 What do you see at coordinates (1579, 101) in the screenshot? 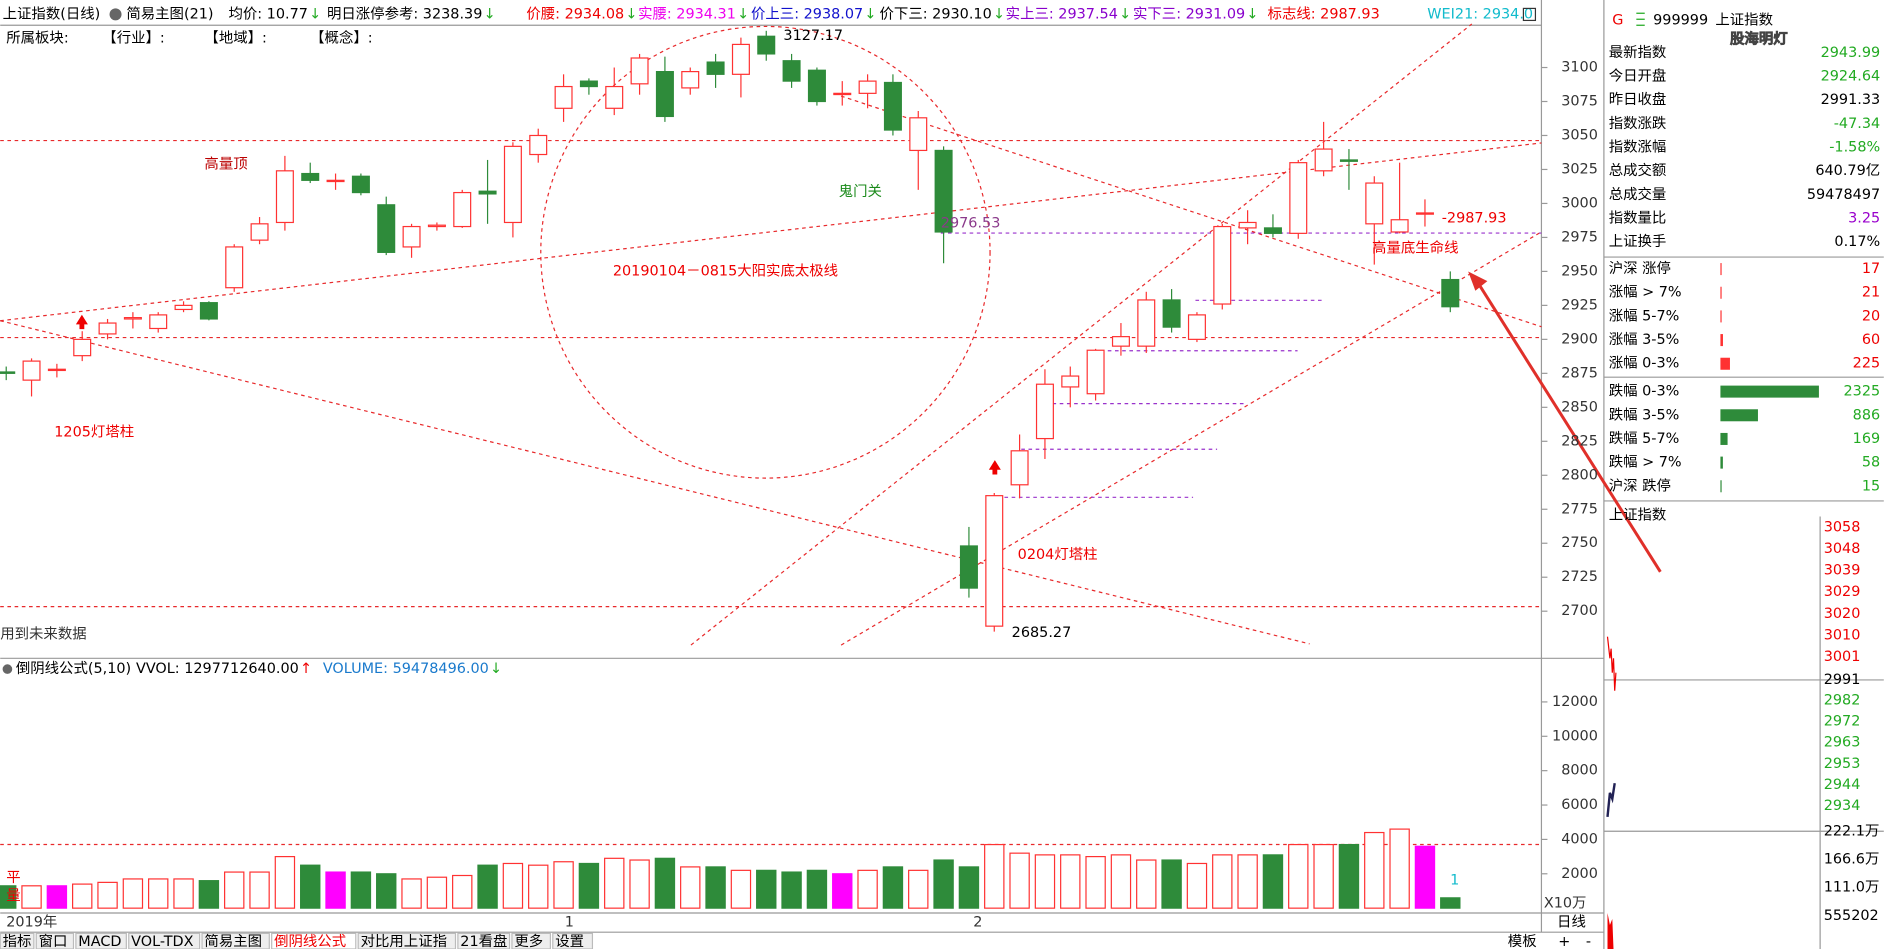
I see `y-tick-label: 3075` at bounding box center [1579, 101].